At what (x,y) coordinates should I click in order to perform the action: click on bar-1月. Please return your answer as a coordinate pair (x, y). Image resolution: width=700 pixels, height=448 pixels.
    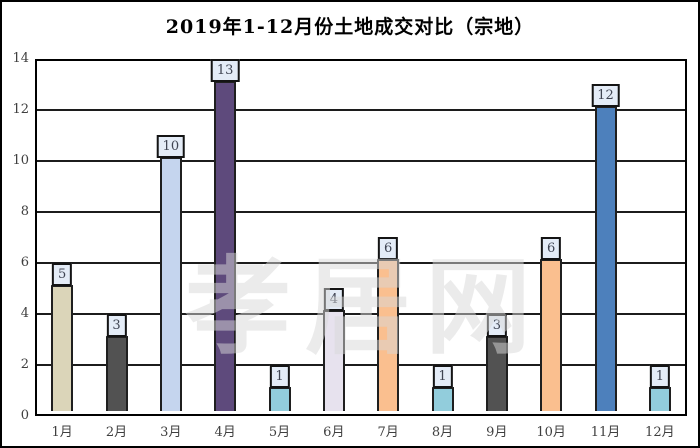
    Looking at the image, I should click on (62, 347).